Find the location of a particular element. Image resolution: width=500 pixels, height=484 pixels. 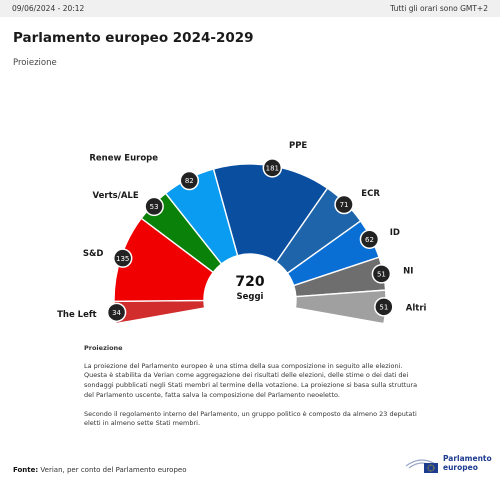

seat-badge-verts-ale: 53 is located at coordinates (154, 206).